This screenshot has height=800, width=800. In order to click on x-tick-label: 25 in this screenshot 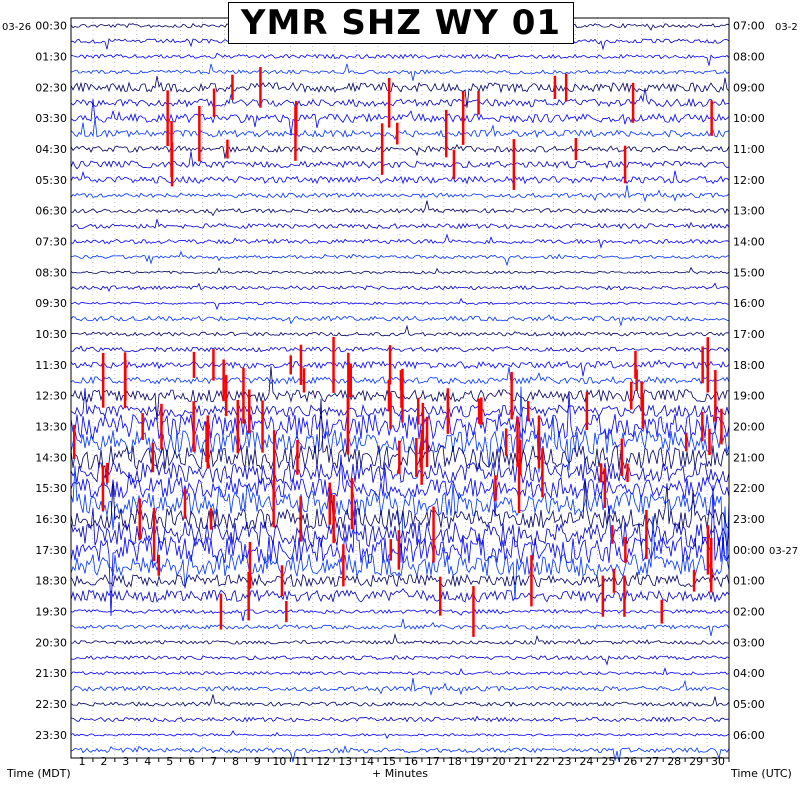, I will do `click(608, 761)`.